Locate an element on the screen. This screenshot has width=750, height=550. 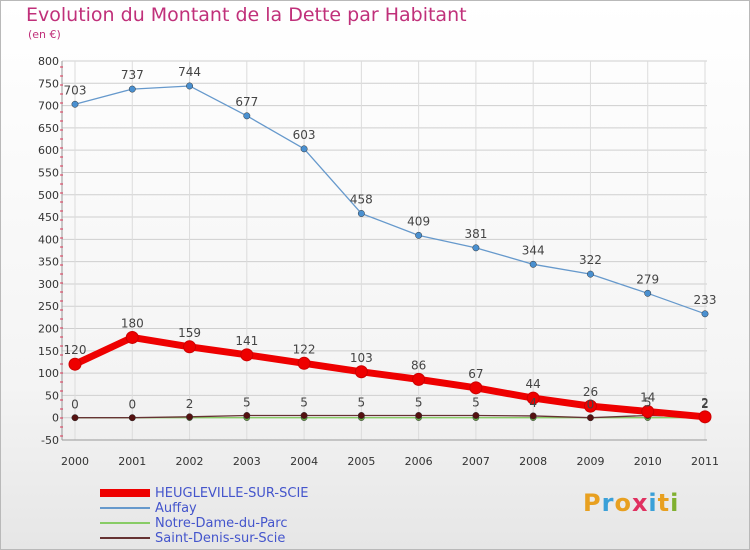
x-tick-label: 2008 is located at coordinates (533, 461).